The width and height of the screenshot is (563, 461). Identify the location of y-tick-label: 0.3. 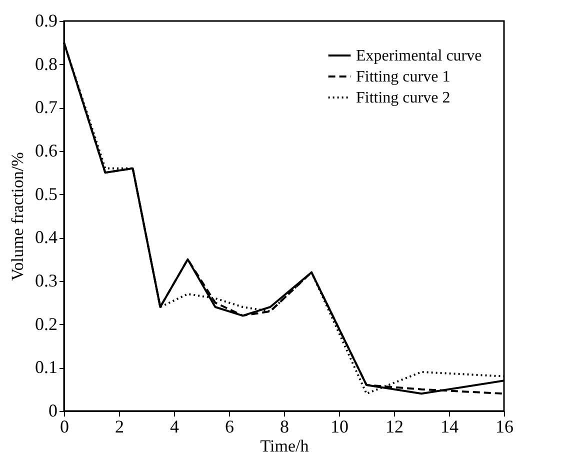
(46, 280).